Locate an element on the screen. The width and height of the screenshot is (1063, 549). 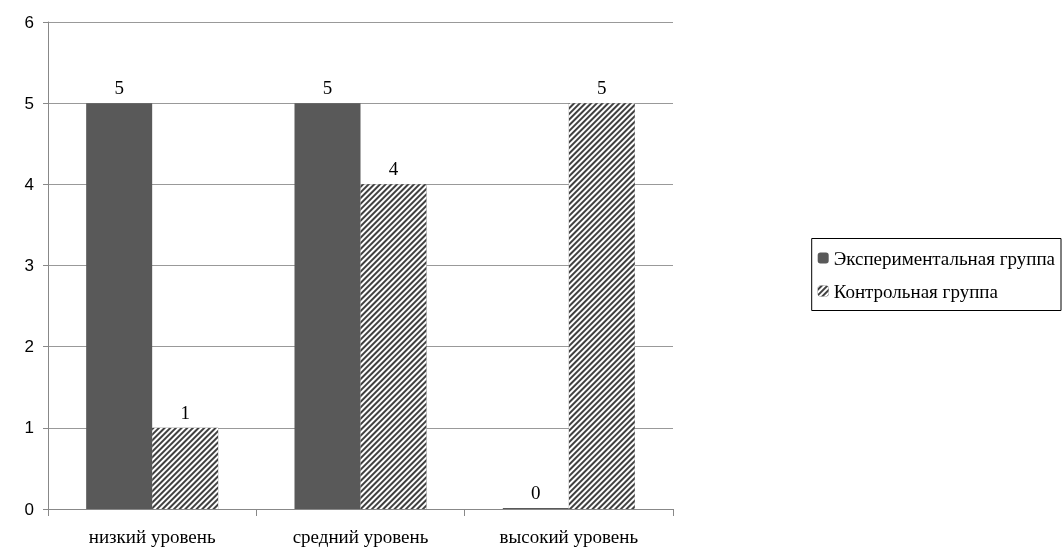
data-label: 4 is located at coordinates (393, 169).